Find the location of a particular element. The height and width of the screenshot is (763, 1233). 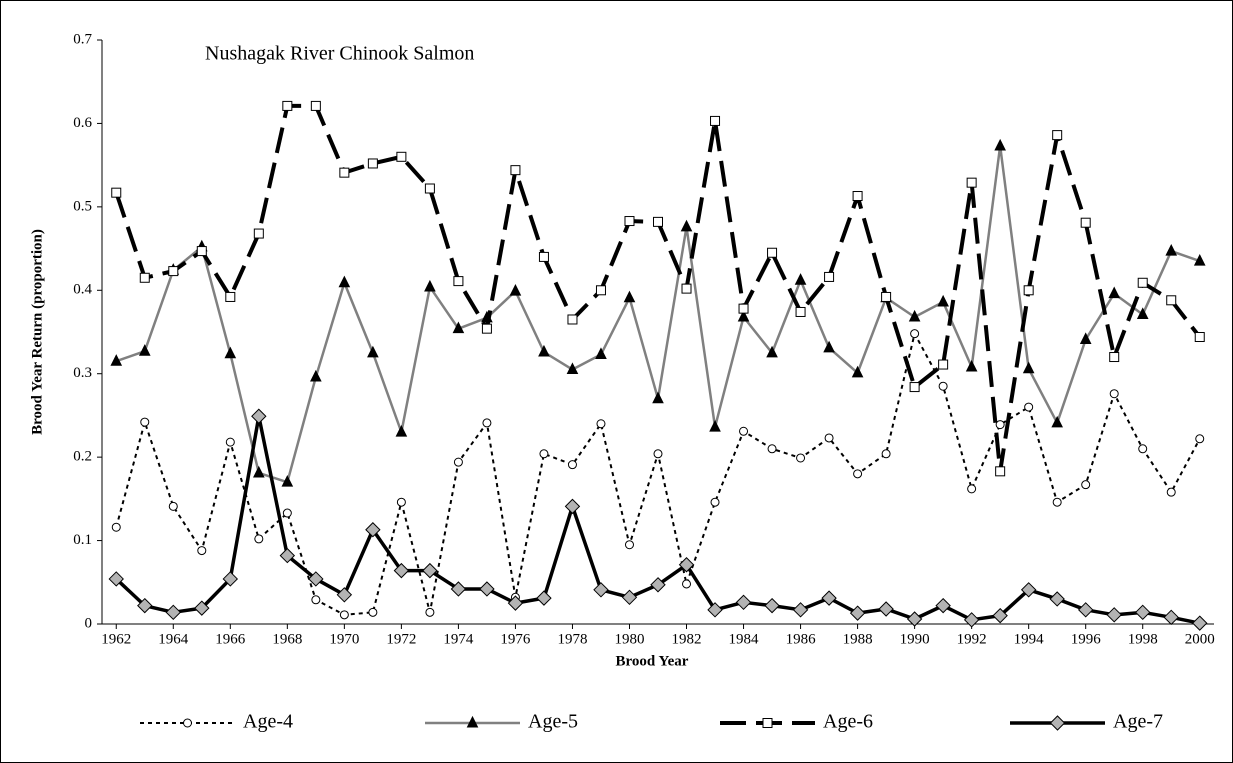

legend-marker is located at coordinates (187, 723).